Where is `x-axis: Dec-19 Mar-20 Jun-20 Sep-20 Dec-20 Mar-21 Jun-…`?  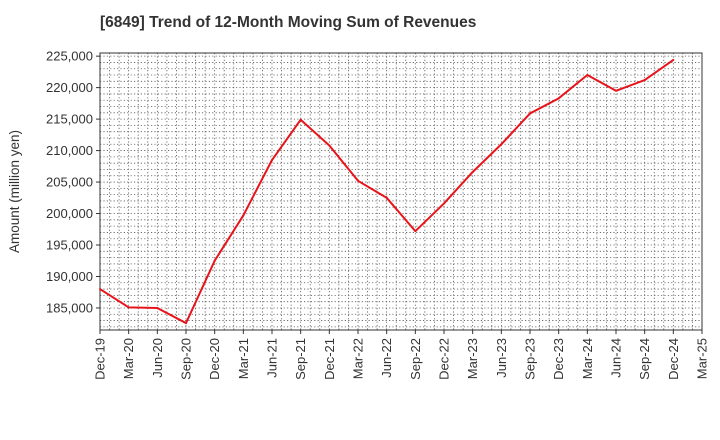 x-axis: Dec-19 Mar-20 Jun-20 Sep-20 Dec-20 Mar-21 Jun-… is located at coordinates (401, 355).